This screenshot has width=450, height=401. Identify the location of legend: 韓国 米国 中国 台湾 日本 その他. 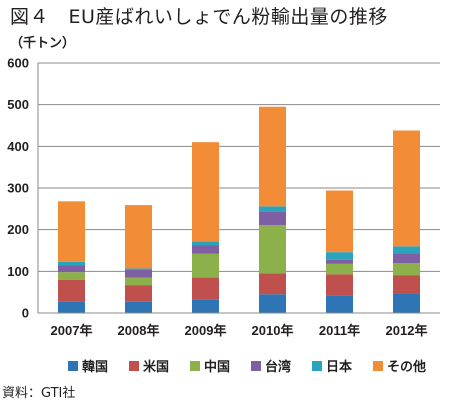
(247, 367).